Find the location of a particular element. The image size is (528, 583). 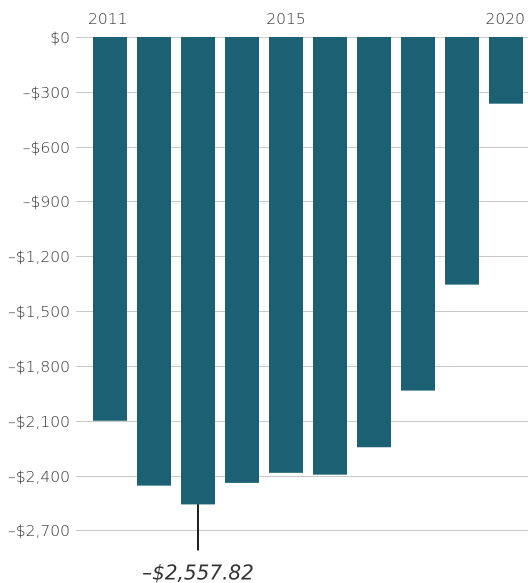

bar-2011 is located at coordinates (110, 229).